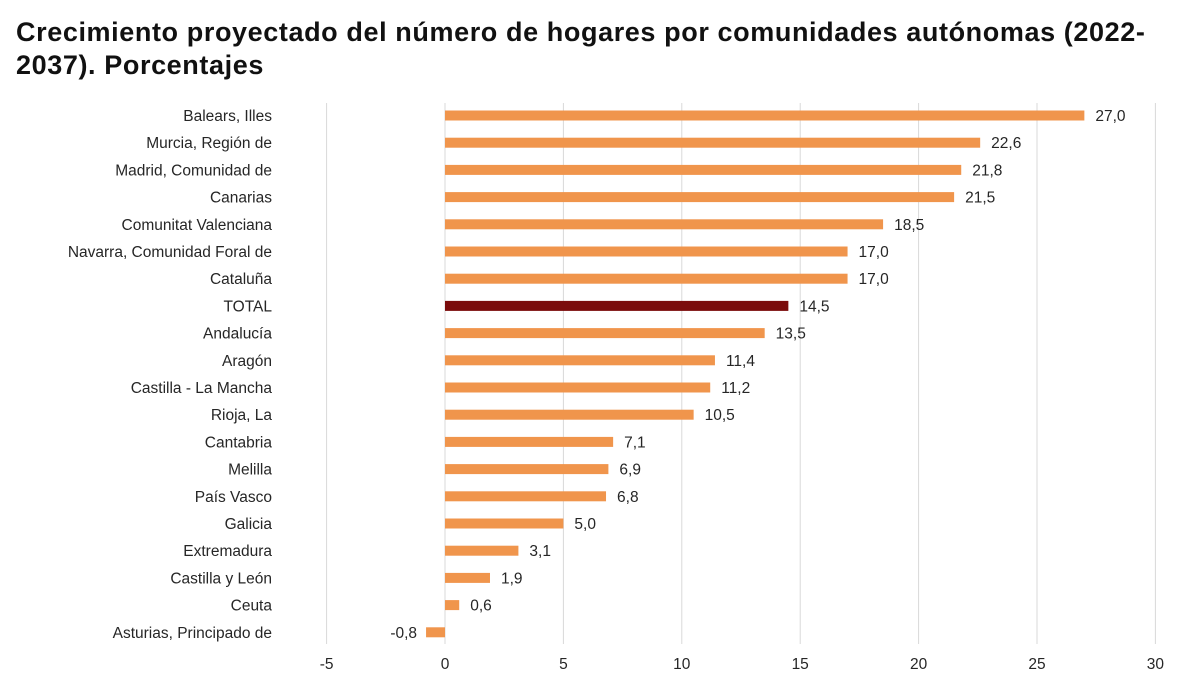 This screenshot has width=1200, height=693. I want to click on x-tick-label: 5, so click(563, 664).